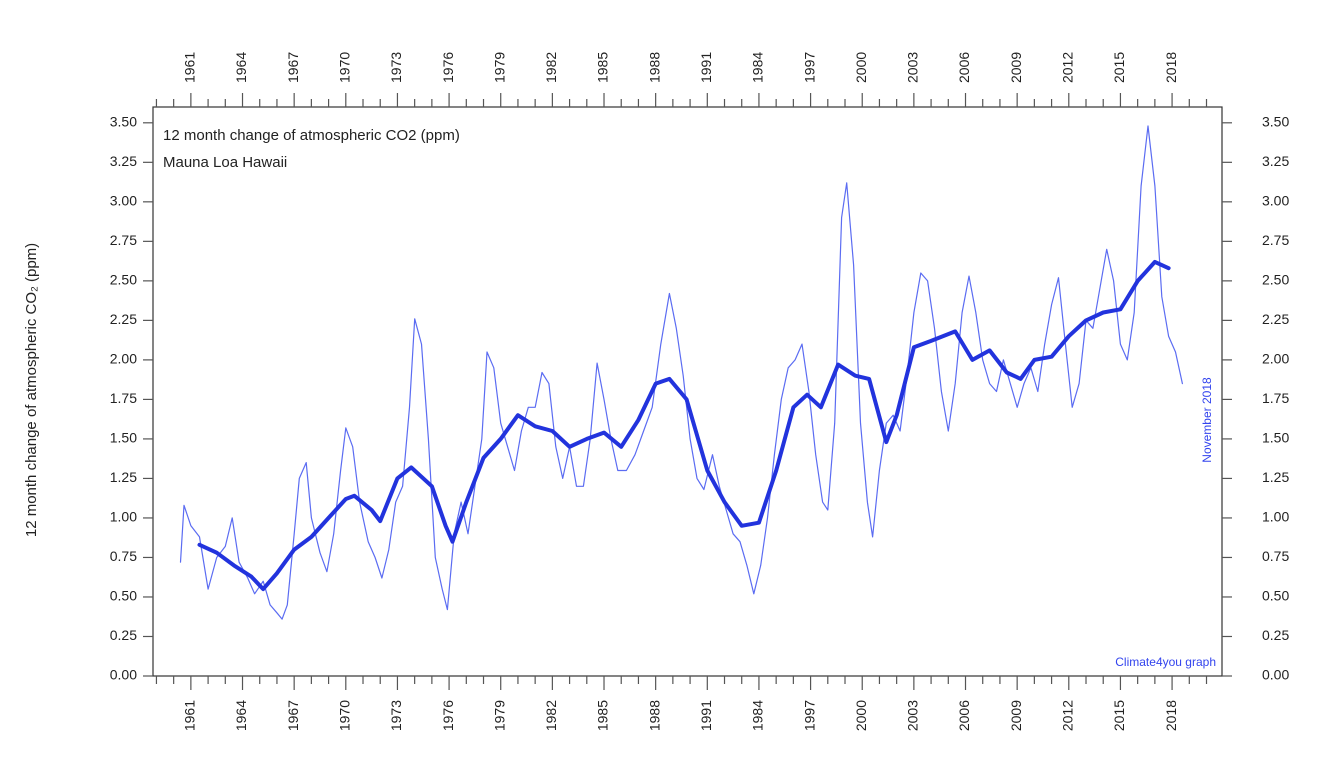 The image size is (1320, 772). I want to click on y2-tick-label: 0.75, so click(1275, 556).